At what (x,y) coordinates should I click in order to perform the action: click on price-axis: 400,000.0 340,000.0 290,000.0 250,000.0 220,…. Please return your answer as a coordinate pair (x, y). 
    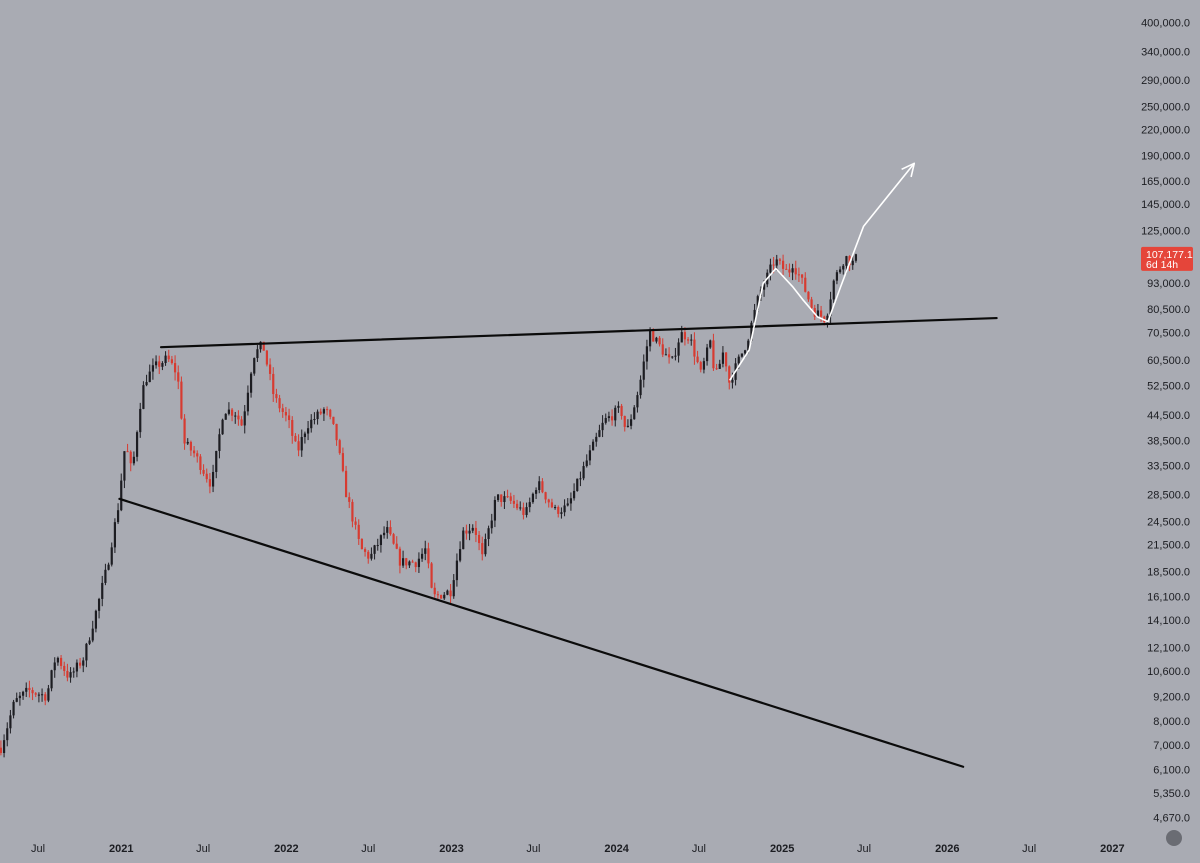
    Looking at the image, I should click on (1165, 421).